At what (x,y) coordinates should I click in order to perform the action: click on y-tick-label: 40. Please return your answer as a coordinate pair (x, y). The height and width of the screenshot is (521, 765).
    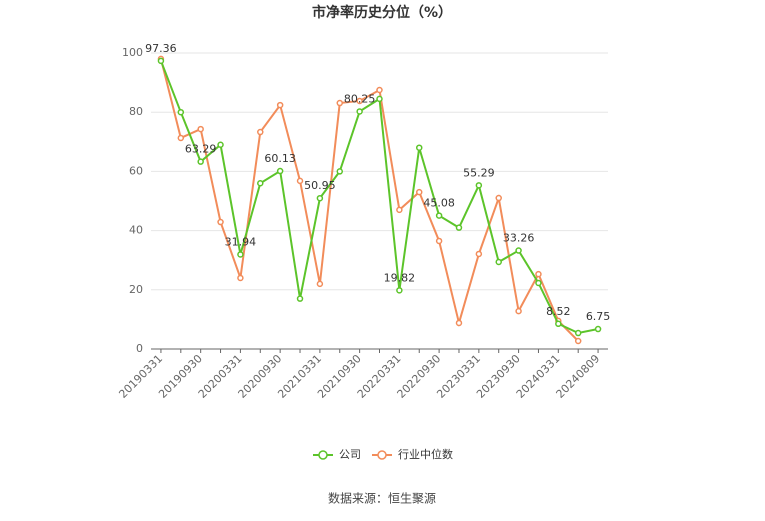
    Looking at the image, I should click on (136, 230).